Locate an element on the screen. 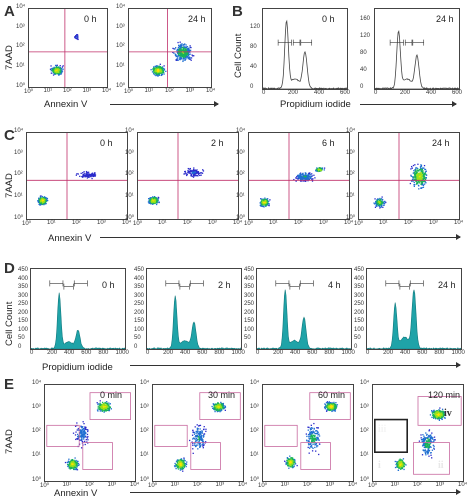 Image resolution: width=474 pixels, height=499 pixels. panel-a-left-xtick-1: 10¹ is located at coordinates (48, 91).